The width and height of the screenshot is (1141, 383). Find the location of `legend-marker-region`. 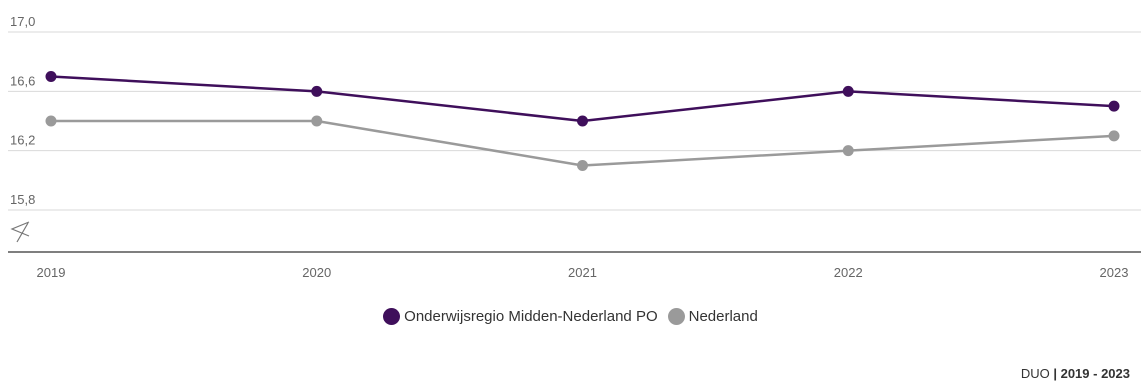

legend-marker-region is located at coordinates (392, 316).